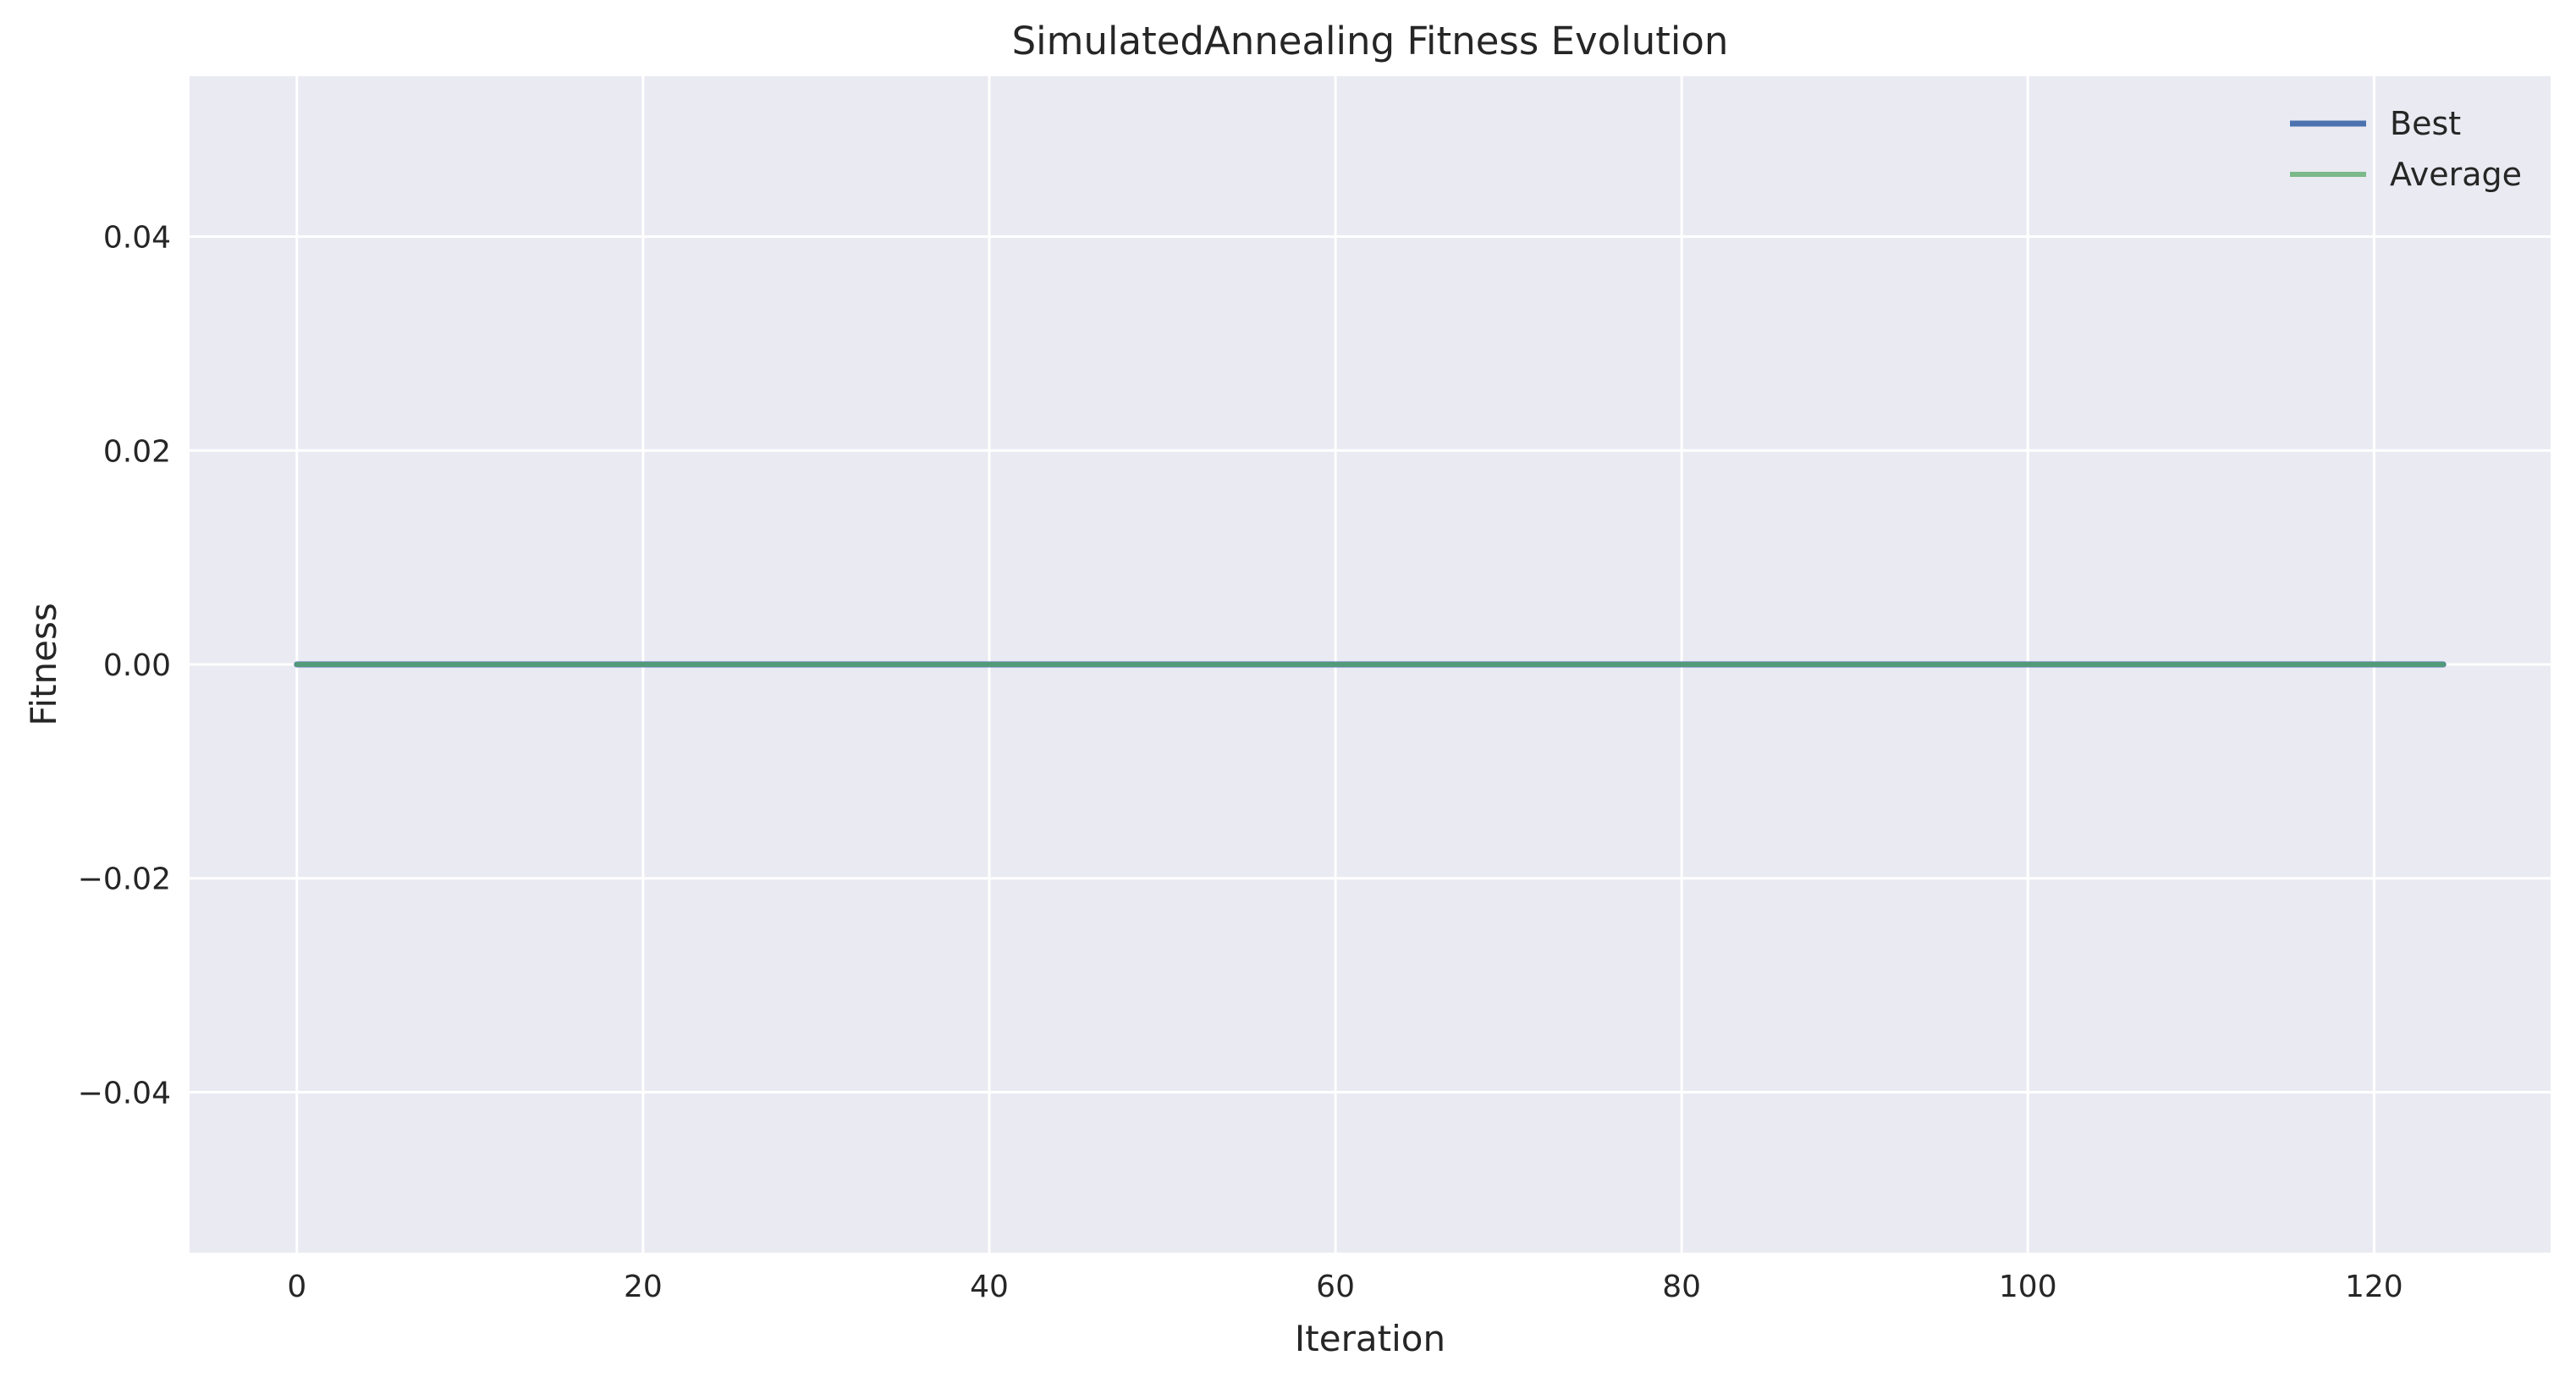  I want to click on x-tick-label: 20, so click(643, 1287).